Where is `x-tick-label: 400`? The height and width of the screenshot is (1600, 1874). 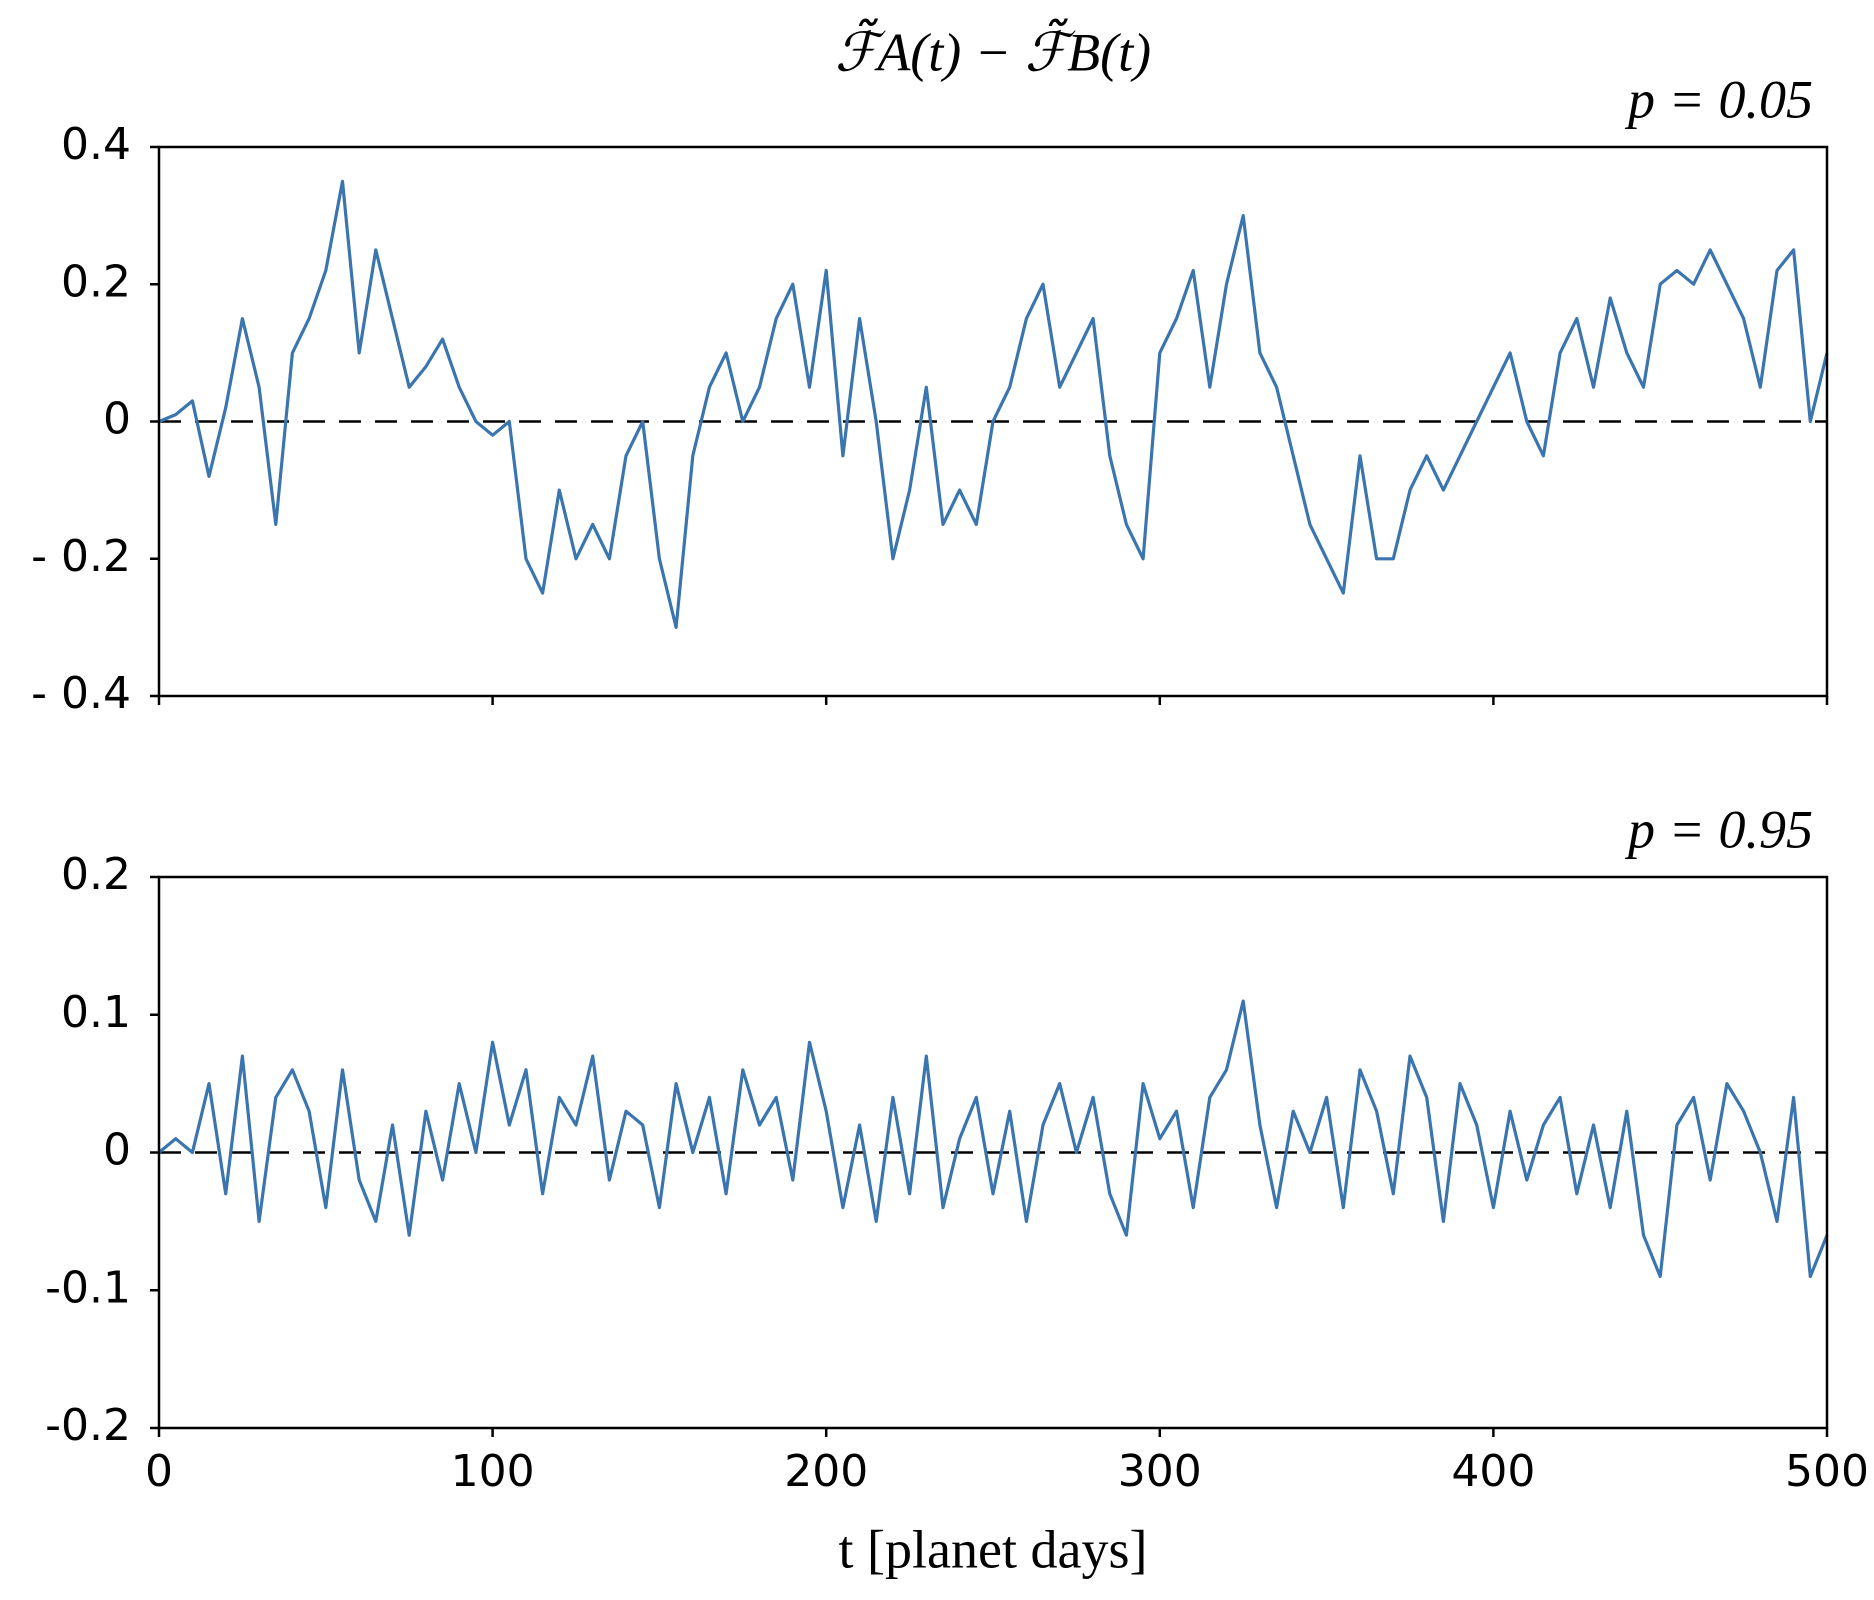 x-tick-label: 400 is located at coordinates (1493, 1471).